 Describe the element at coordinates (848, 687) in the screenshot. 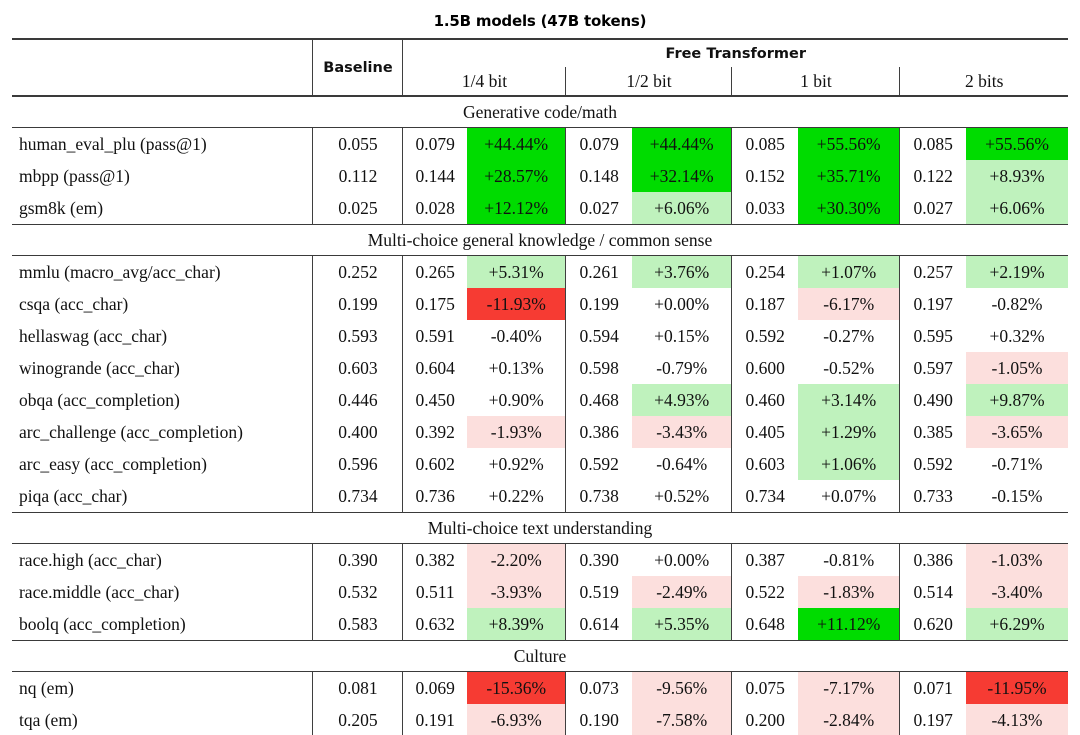

I see `delta-percent: -7.17%` at that location.